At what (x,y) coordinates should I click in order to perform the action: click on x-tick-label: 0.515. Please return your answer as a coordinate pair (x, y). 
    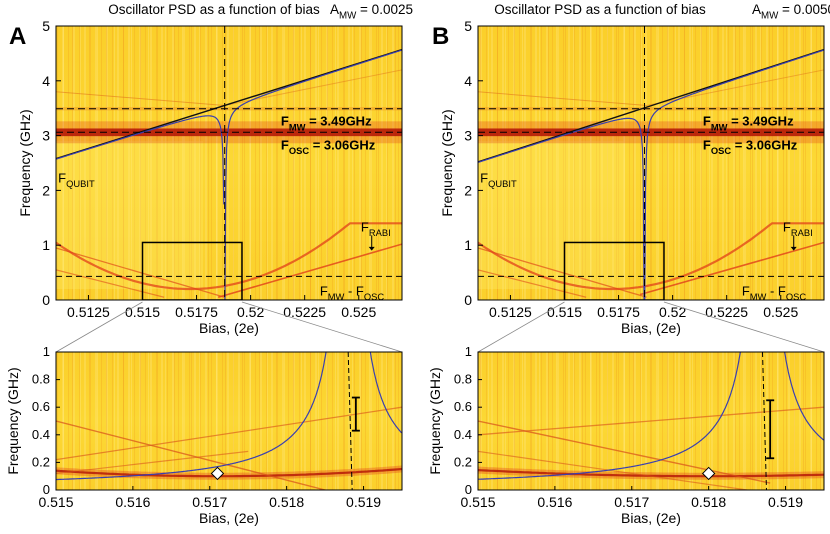
    Looking at the image, I should click on (142, 312).